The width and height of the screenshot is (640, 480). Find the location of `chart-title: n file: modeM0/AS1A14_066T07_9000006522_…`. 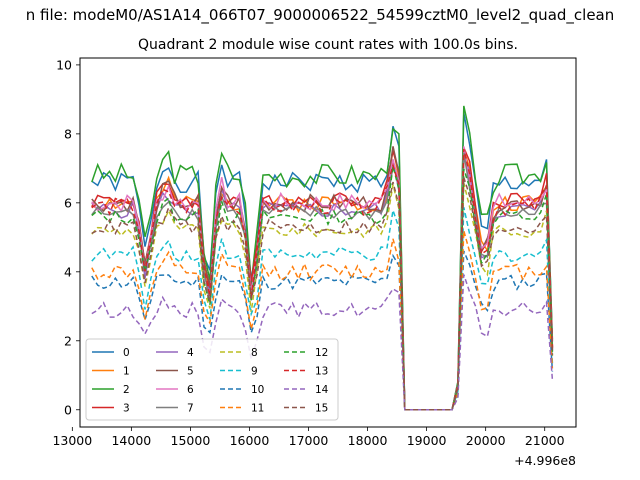

chart-title: n file: modeM0/AS1A14_066T07_9000006522_… is located at coordinates (320, 15).